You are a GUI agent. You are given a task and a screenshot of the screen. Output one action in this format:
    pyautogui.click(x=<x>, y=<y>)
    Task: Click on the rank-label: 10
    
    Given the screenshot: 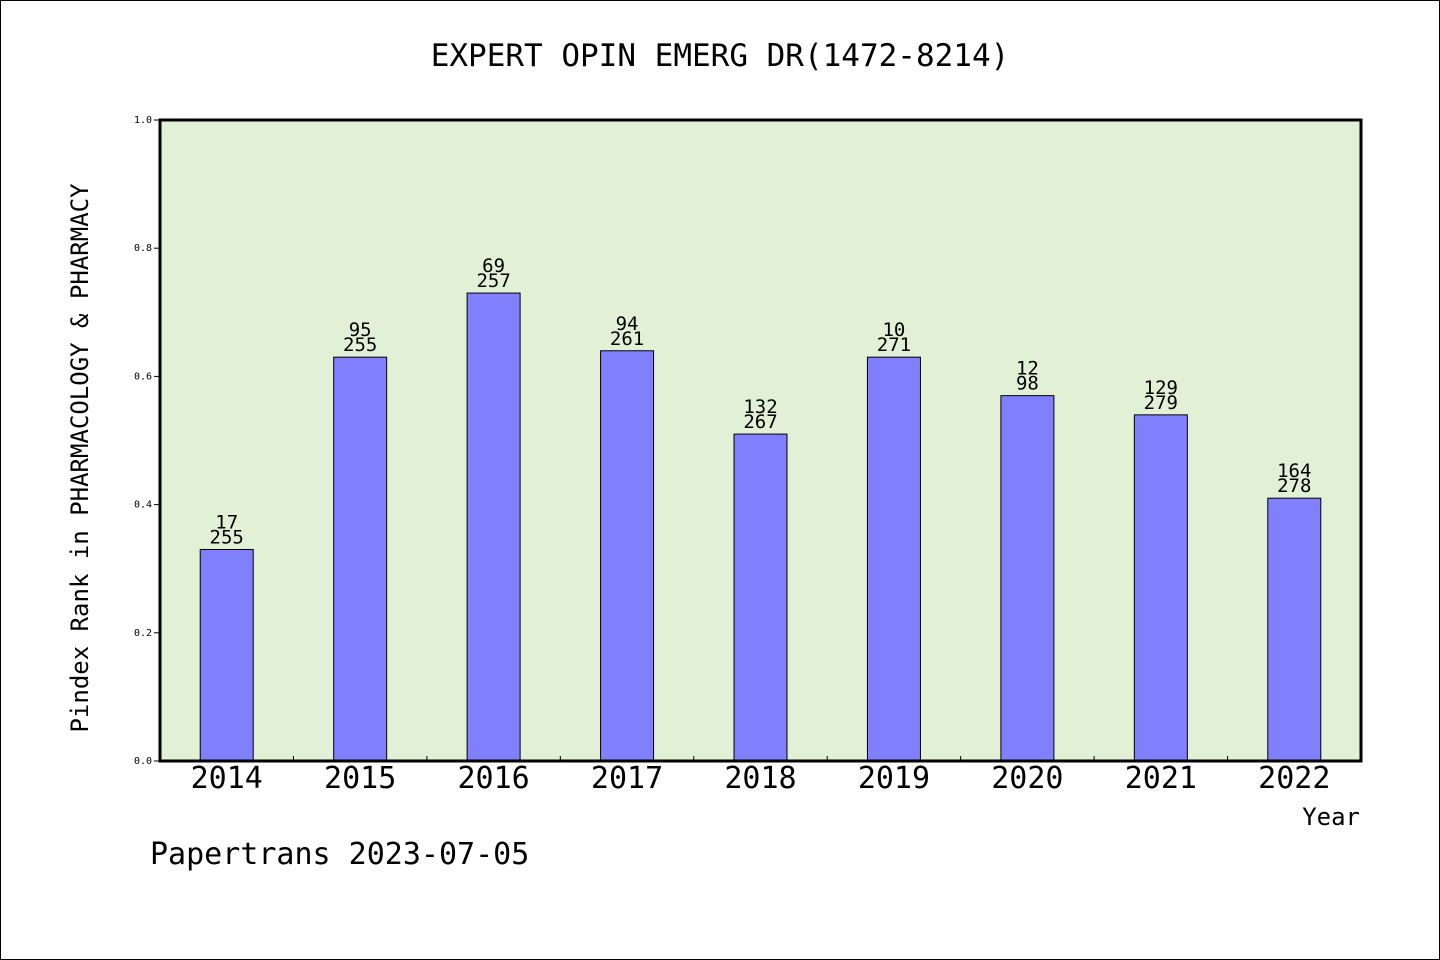 What is the action you would take?
    pyautogui.click(x=893, y=330)
    